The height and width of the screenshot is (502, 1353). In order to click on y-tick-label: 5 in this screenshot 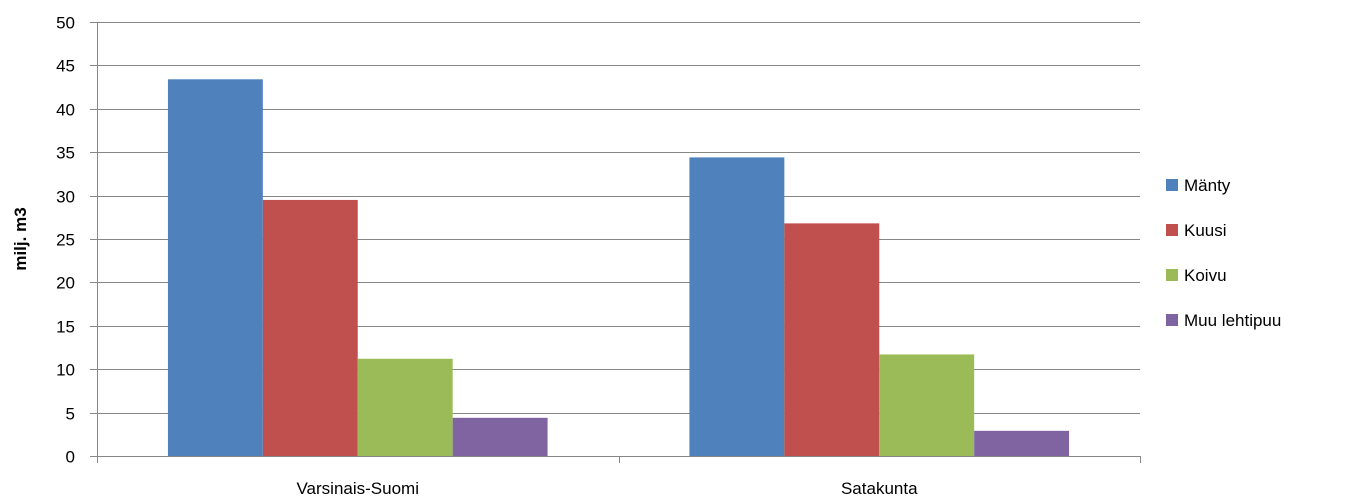, I will do `click(70, 414)`.